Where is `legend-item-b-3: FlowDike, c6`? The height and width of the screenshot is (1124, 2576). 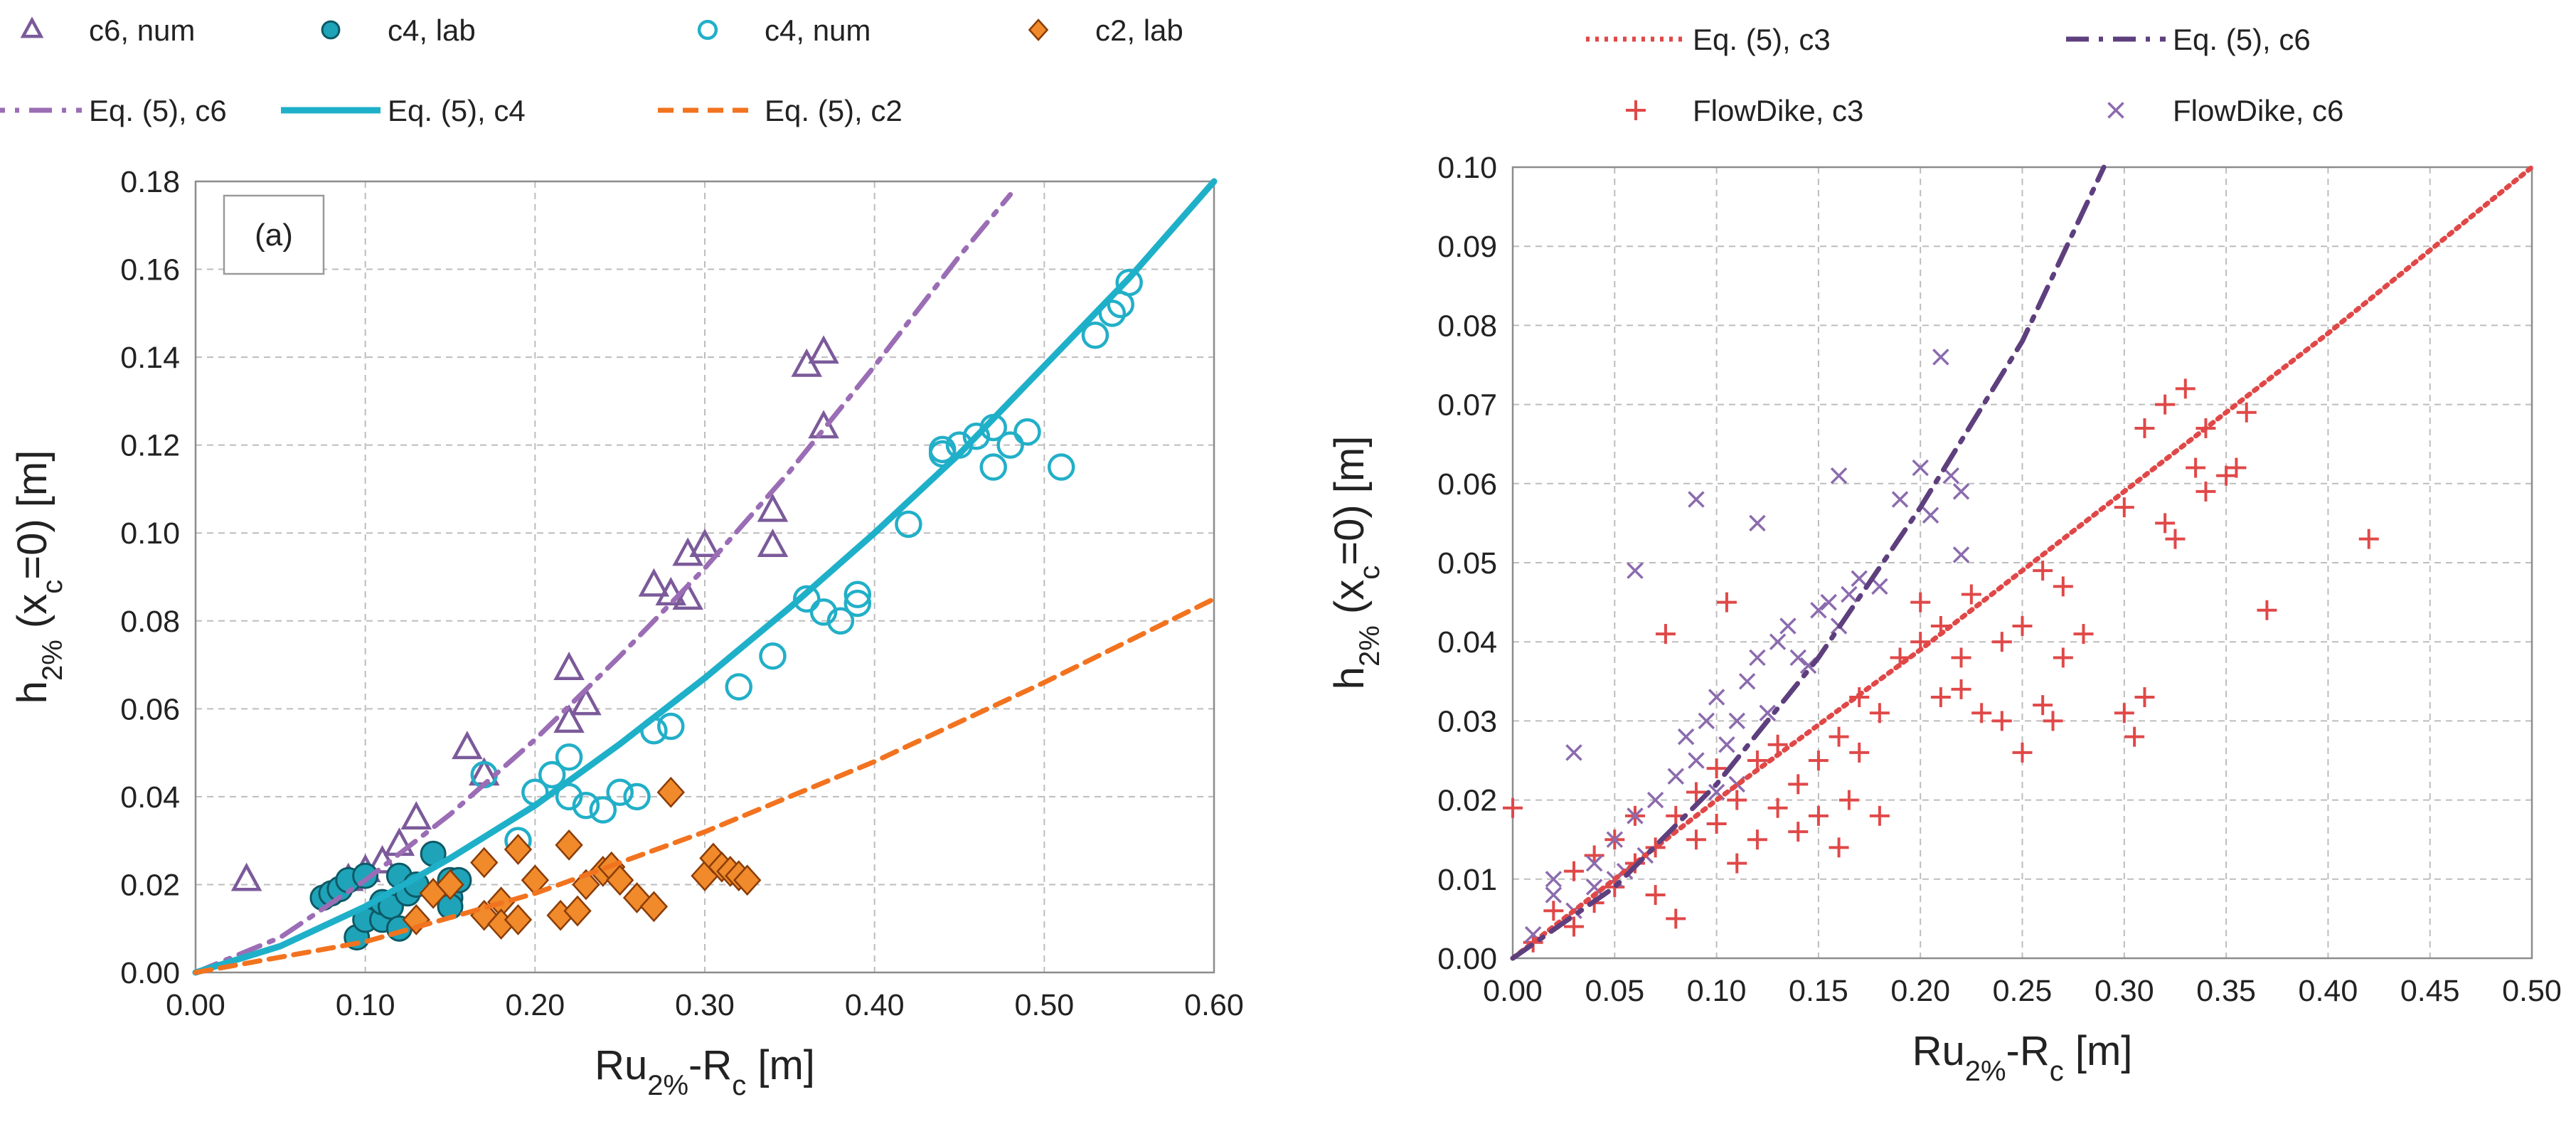
legend-item-b-3: FlowDike, c6 is located at coordinates (2225, 110).